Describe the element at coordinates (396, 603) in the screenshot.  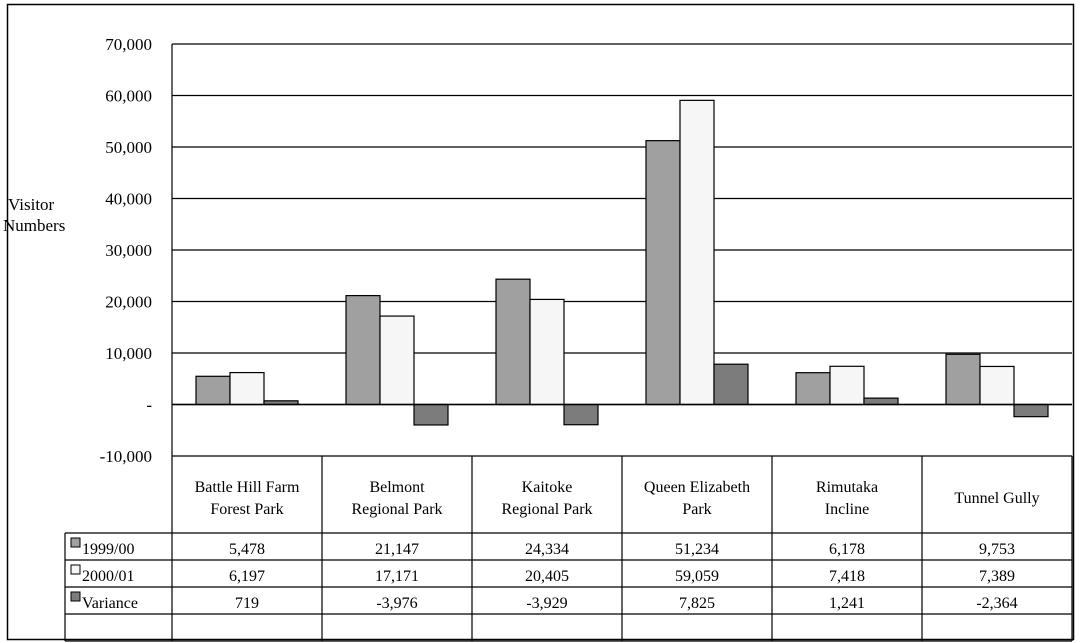
I see `data-cell: -3,976` at that location.